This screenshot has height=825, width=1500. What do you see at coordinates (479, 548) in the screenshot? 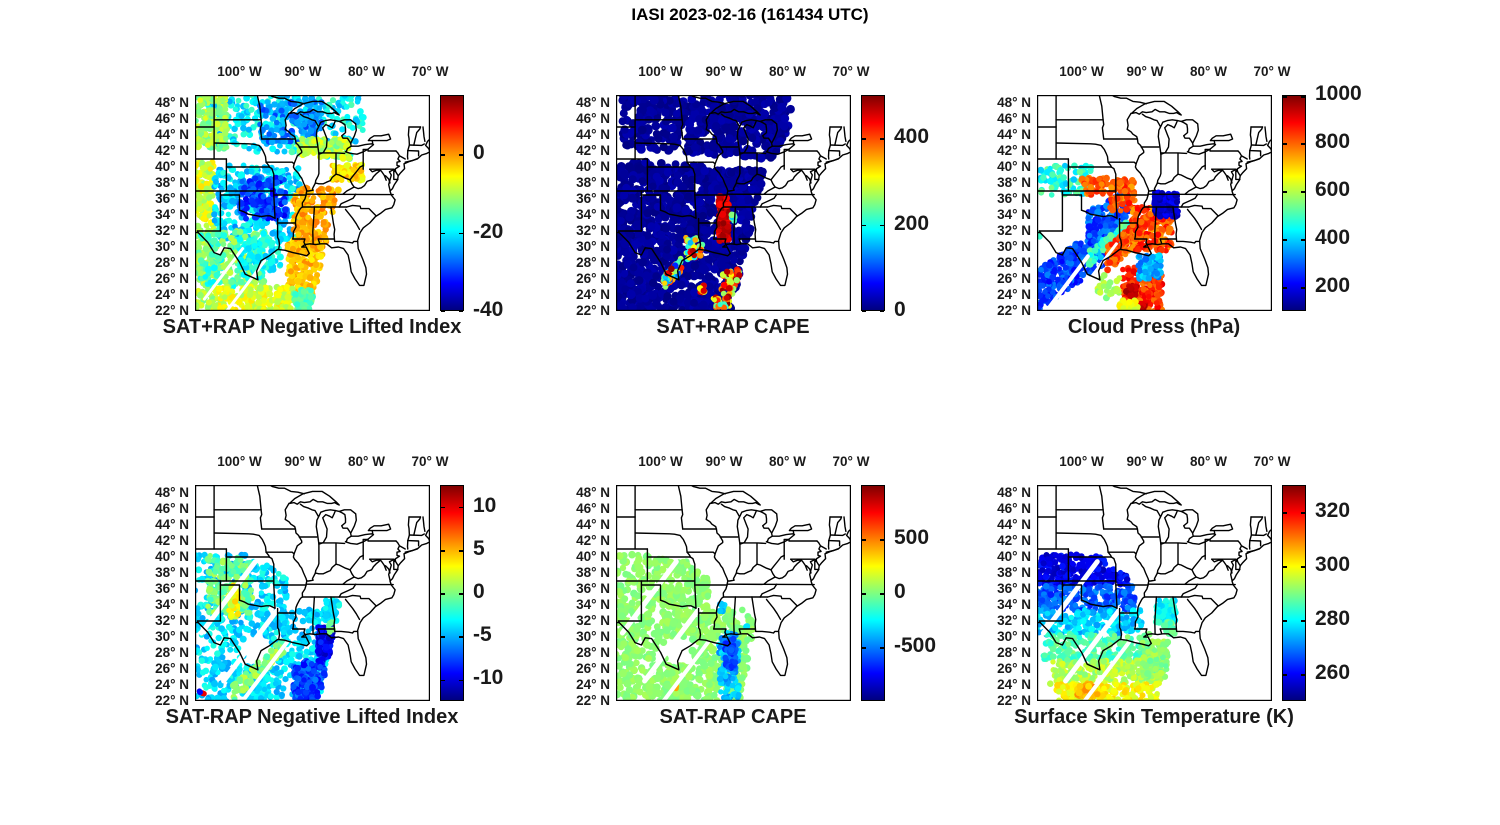
I see `colorbar-tick-label: 5` at bounding box center [479, 548].